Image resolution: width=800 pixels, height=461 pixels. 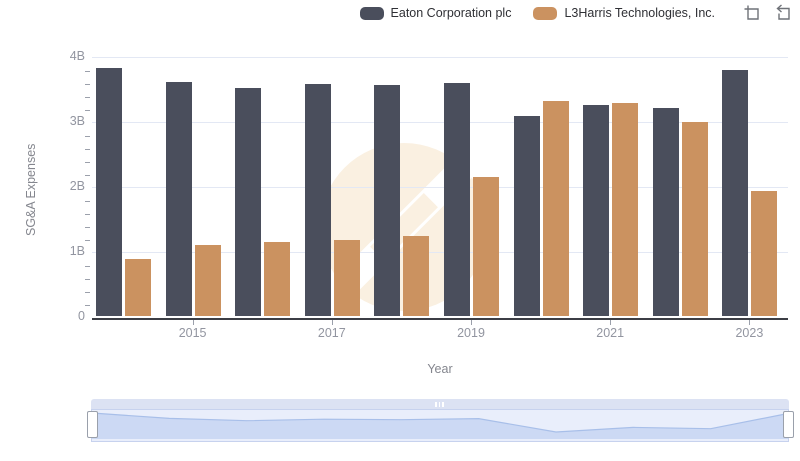 What do you see at coordinates (371, 13) in the screenshot?
I see `legend-swatch-eaton` at bounding box center [371, 13].